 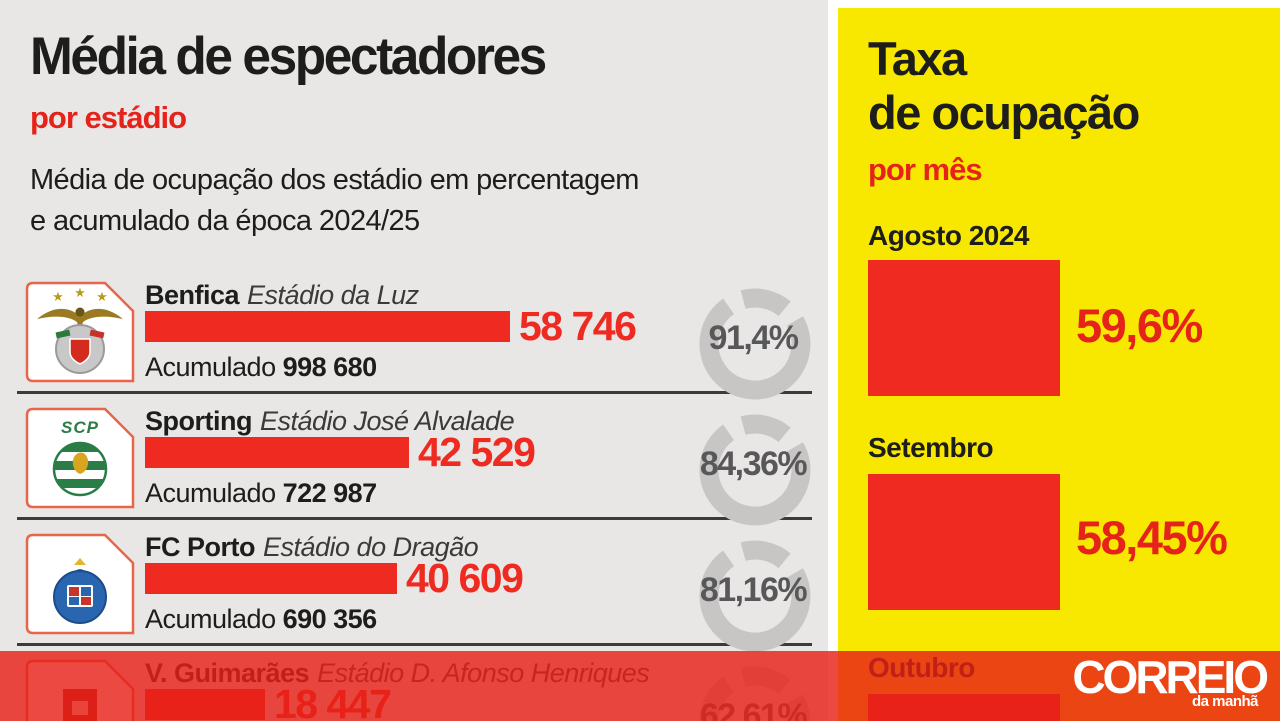 I want to click on average-value: 58 746, so click(x=578, y=325).